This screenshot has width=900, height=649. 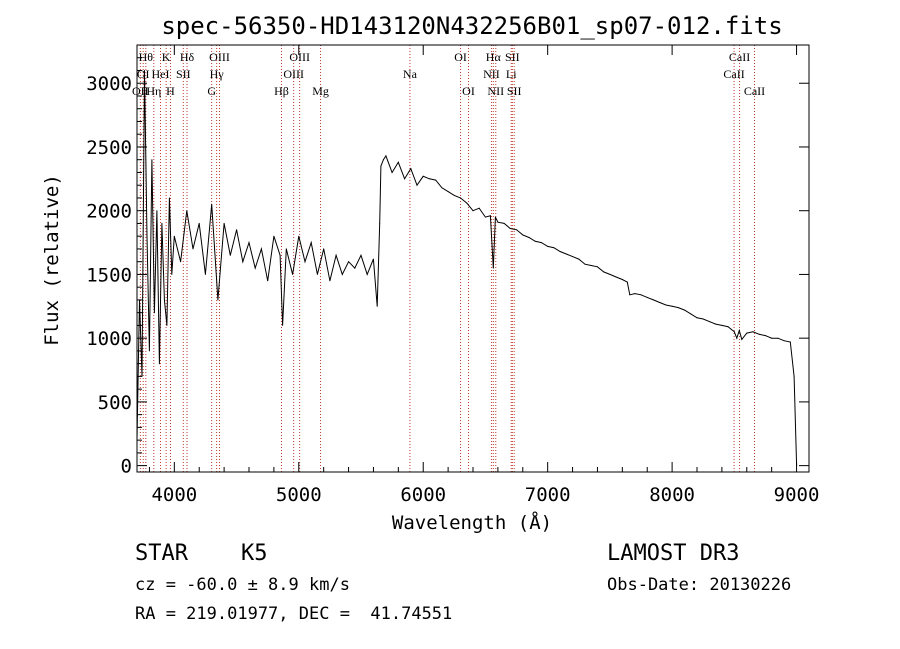 I want to click on marker-label-9: G, so click(x=211, y=91).